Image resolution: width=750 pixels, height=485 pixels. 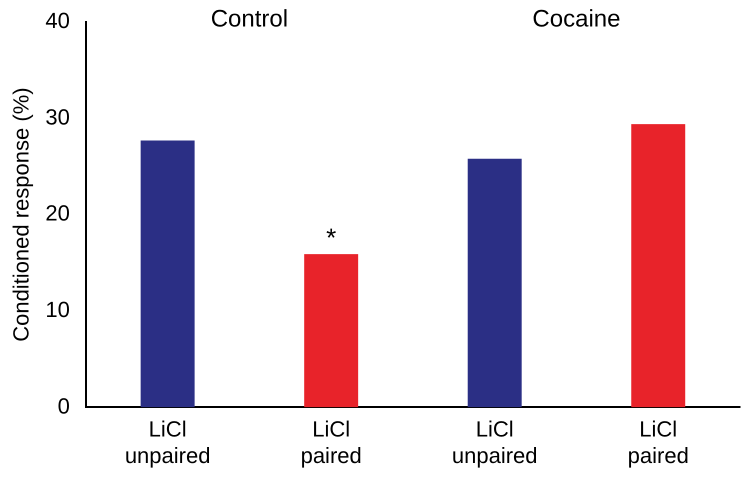 I want to click on y-tick-label: 40, so click(x=57, y=21).